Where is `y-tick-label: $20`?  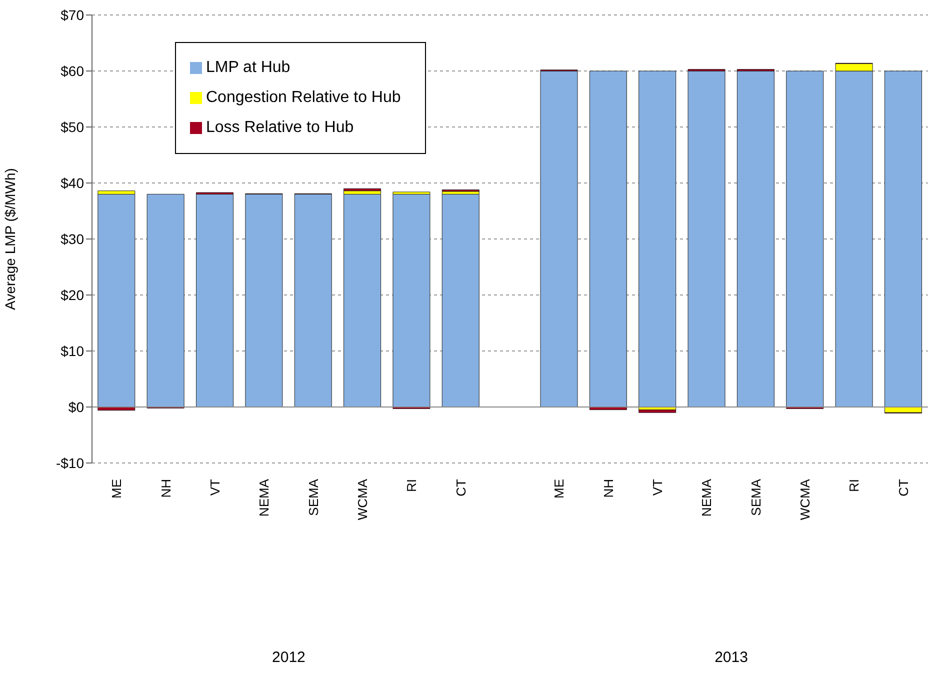
y-tick-label: $20 is located at coordinates (72, 294).